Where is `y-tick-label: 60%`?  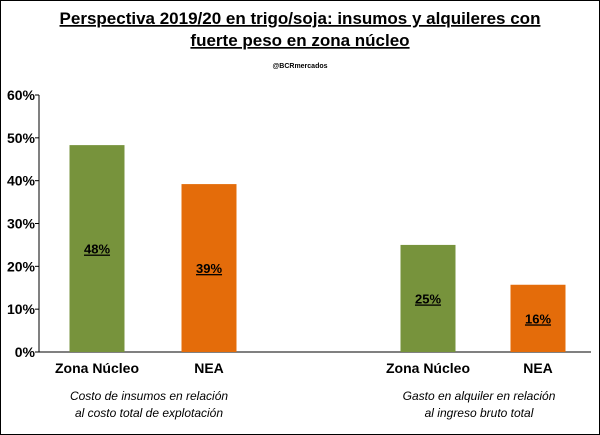 y-tick-label: 60% is located at coordinates (21, 95).